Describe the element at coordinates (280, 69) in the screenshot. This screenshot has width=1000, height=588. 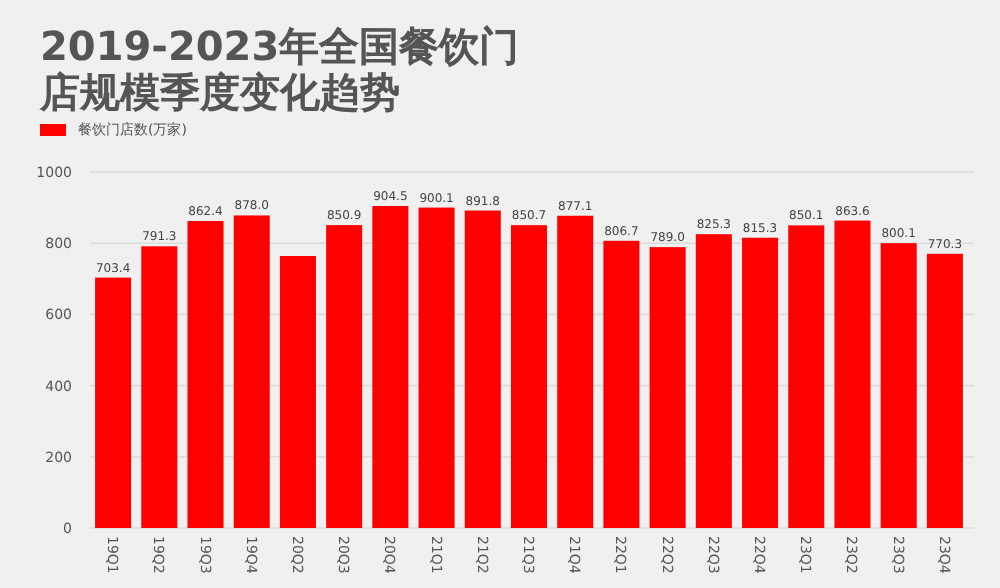
I see `chart-title: 2019-2023年全国餐饮门店规模季度变化趋势` at that location.